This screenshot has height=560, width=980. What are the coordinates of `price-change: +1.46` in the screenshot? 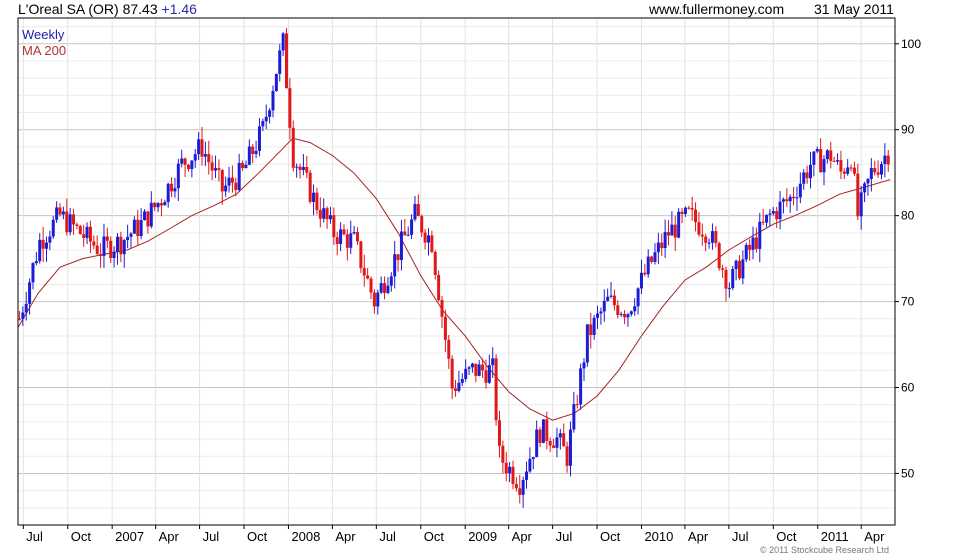 It's located at (179, 9).